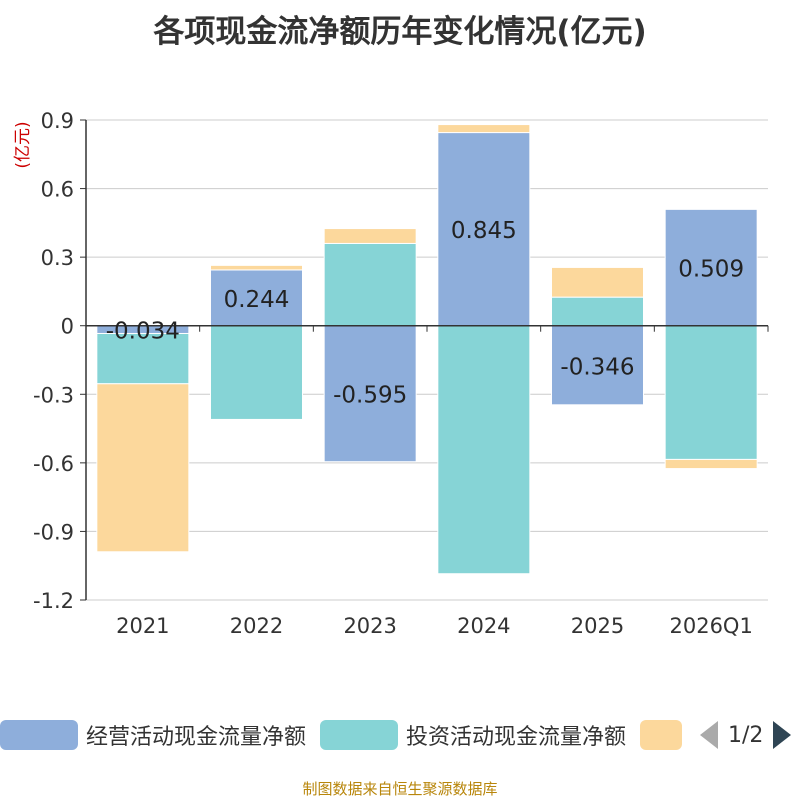 The width and height of the screenshot is (800, 800). Describe the element at coordinates (597, 367) in the screenshot. I see `data-label: -0.346` at that location.